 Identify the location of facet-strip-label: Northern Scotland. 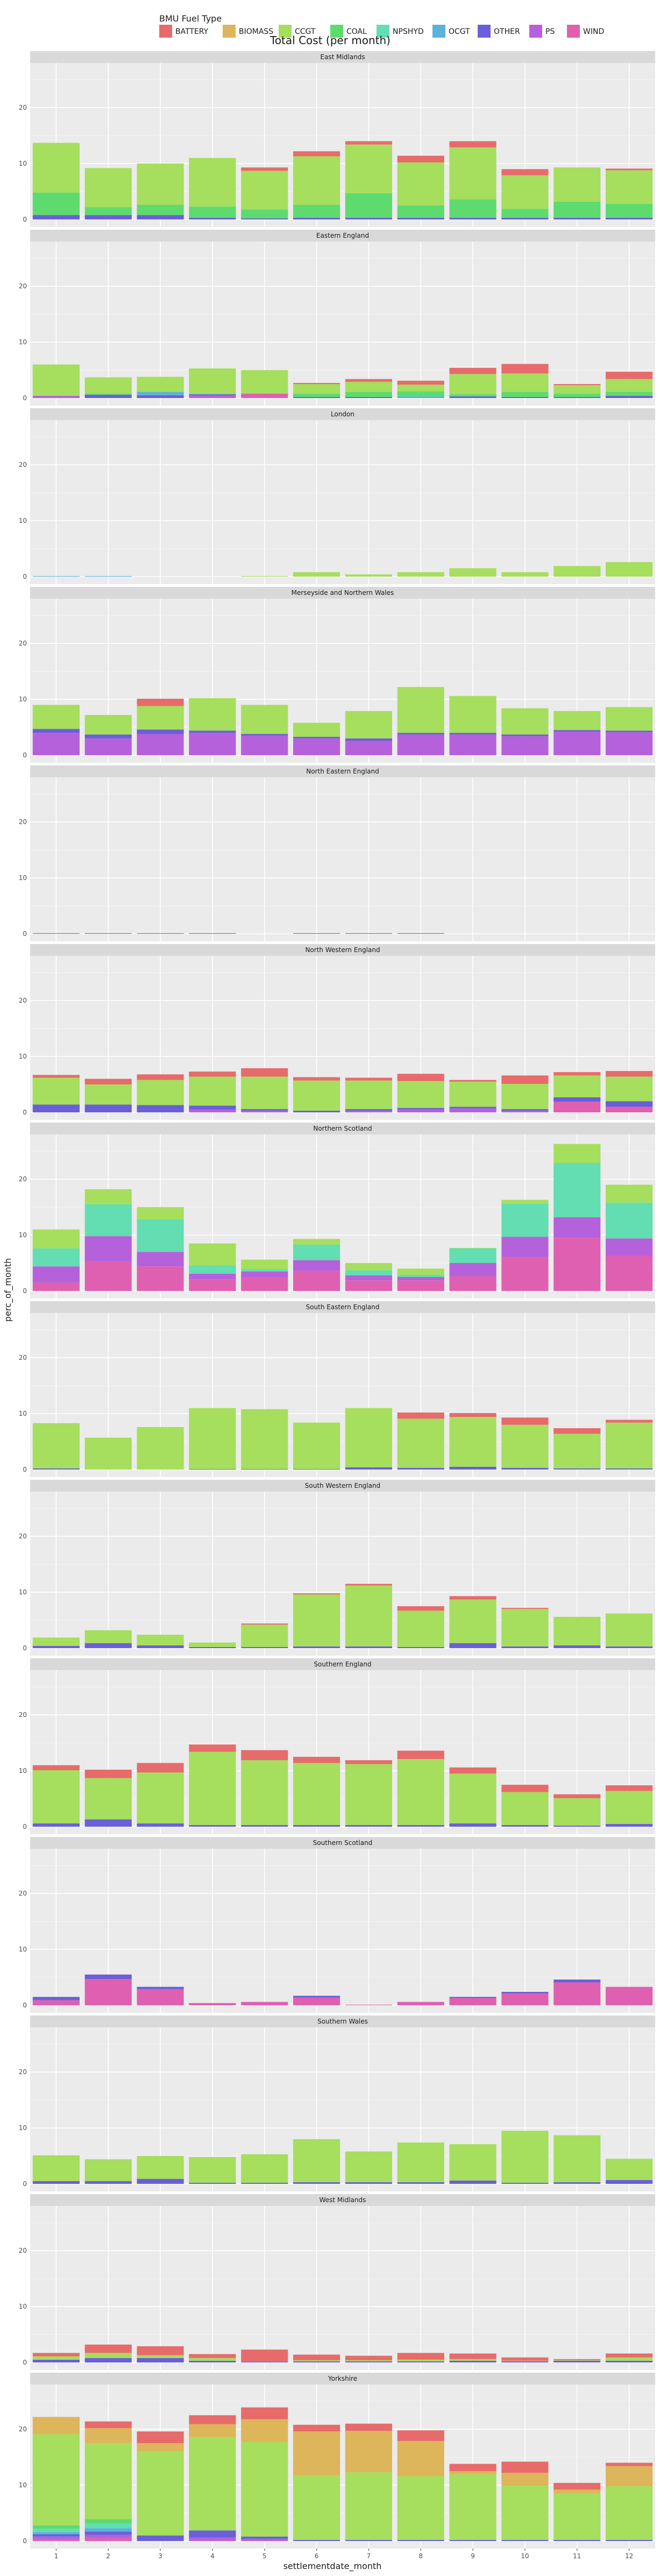
(342, 1128).